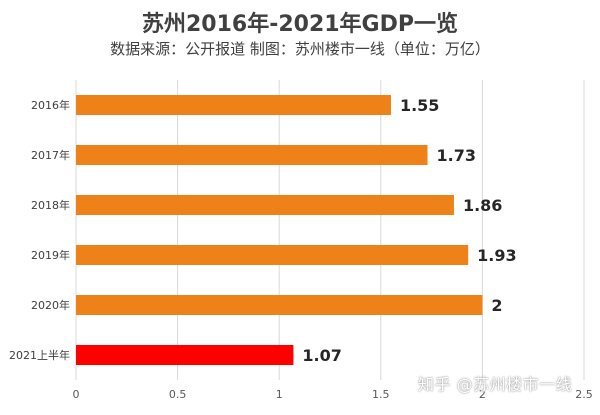  I want to click on x-axis-tick-labels: 0 0.5 1 1.5 2 2.5, so click(333, 394).